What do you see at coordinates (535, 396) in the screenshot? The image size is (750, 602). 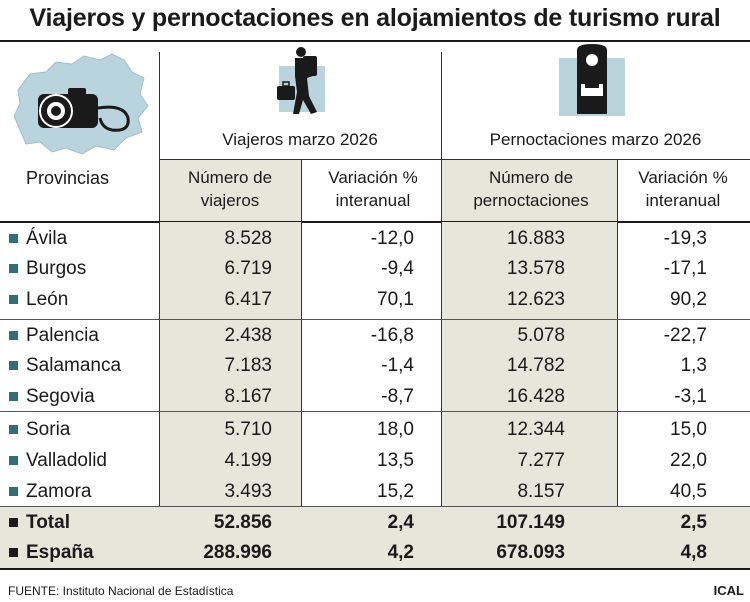 I see `cell-pernoctaciones: 16.428` at bounding box center [535, 396].